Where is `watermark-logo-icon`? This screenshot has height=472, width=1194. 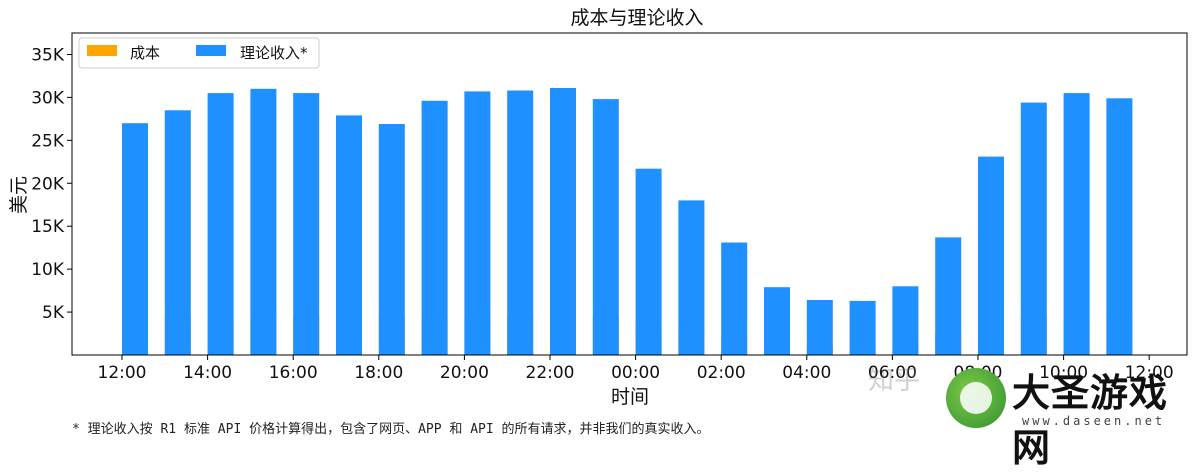
watermark-logo-icon is located at coordinates (976, 398).